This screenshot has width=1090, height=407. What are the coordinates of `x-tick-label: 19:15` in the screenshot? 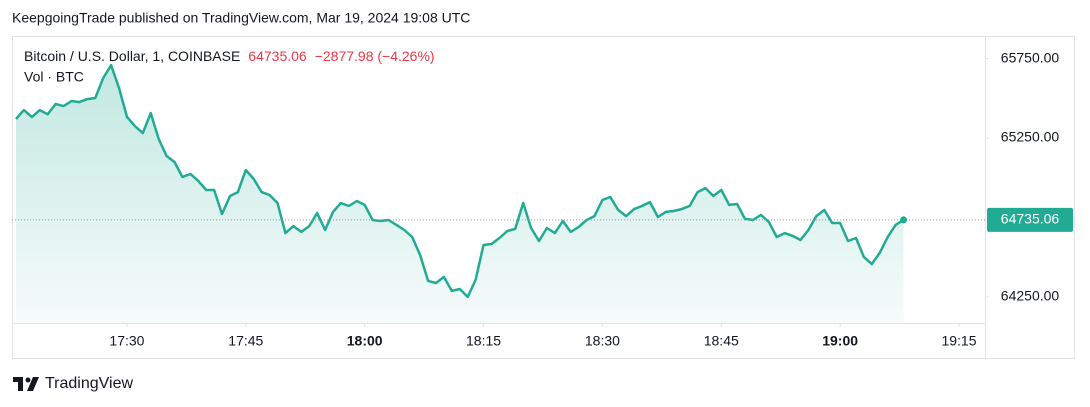 It's located at (958, 341).